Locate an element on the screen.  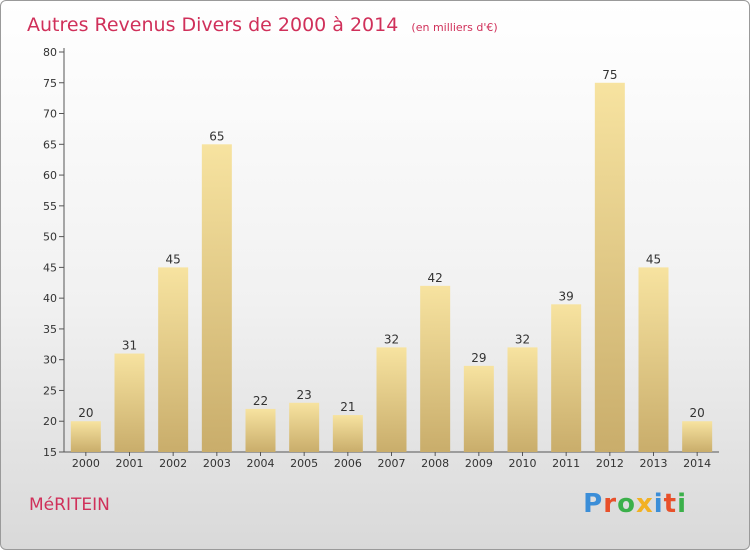
x-tick-label: 2007 is located at coordinates (392, 463).